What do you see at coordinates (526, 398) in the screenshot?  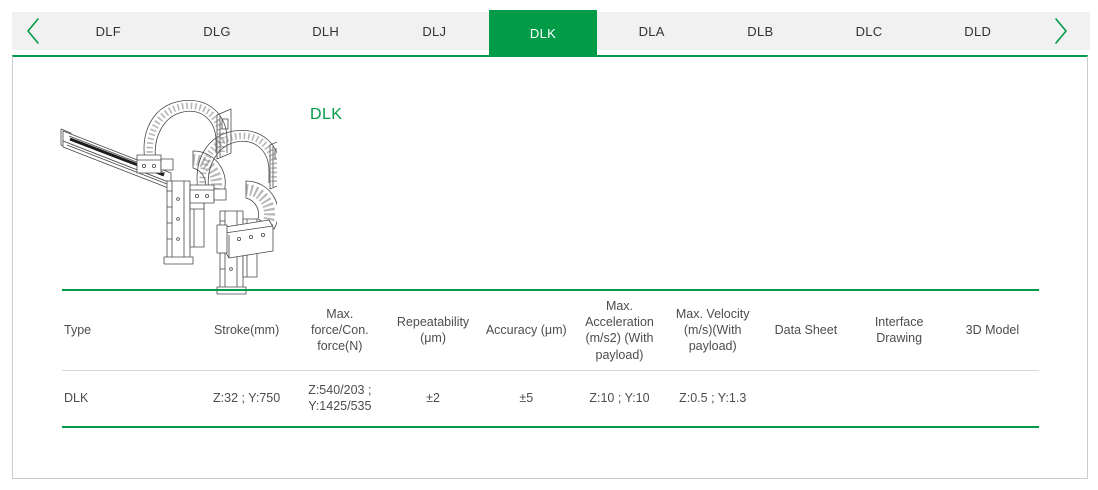 I see `cell-r0-c4: ±5` at bounding box center [526, 398].